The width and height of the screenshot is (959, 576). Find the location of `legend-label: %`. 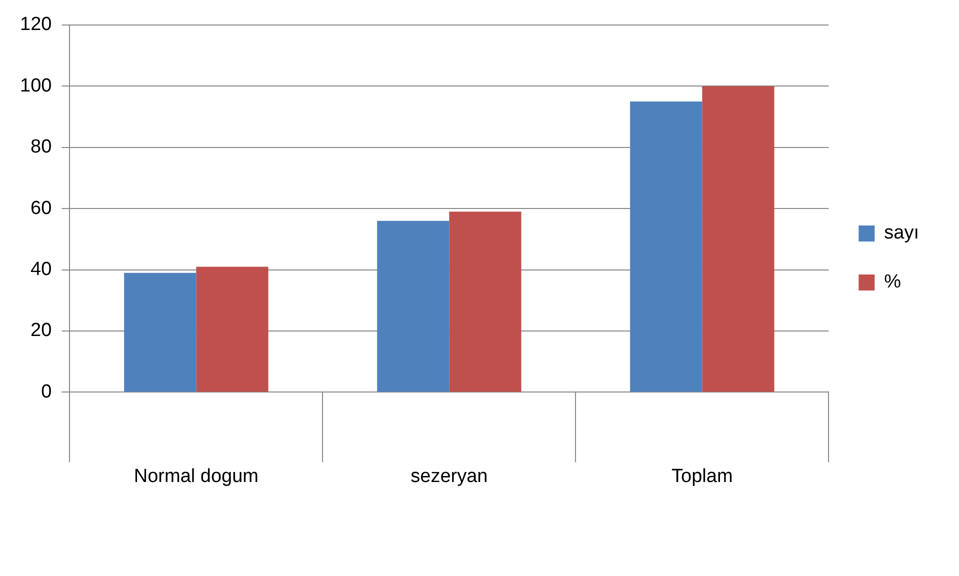

legend-label: % is located at coordinates (893, 282).